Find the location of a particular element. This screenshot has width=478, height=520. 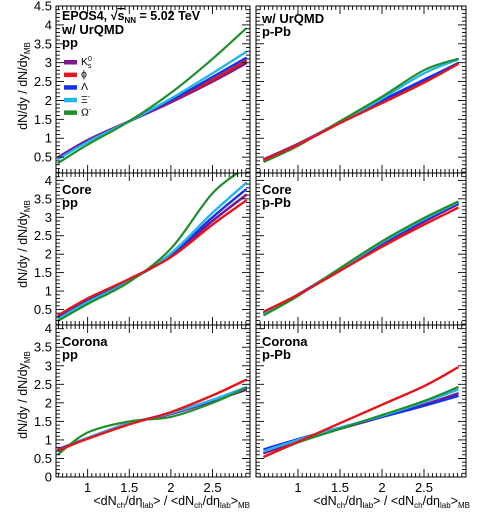

legend-label: ϕ is located at coordinates (84, 75).